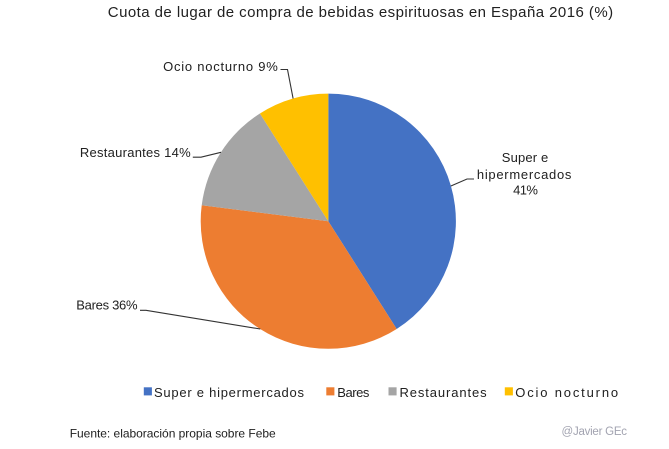  I want to click on svg-text: Super e hipermercados, so click(229, 392).